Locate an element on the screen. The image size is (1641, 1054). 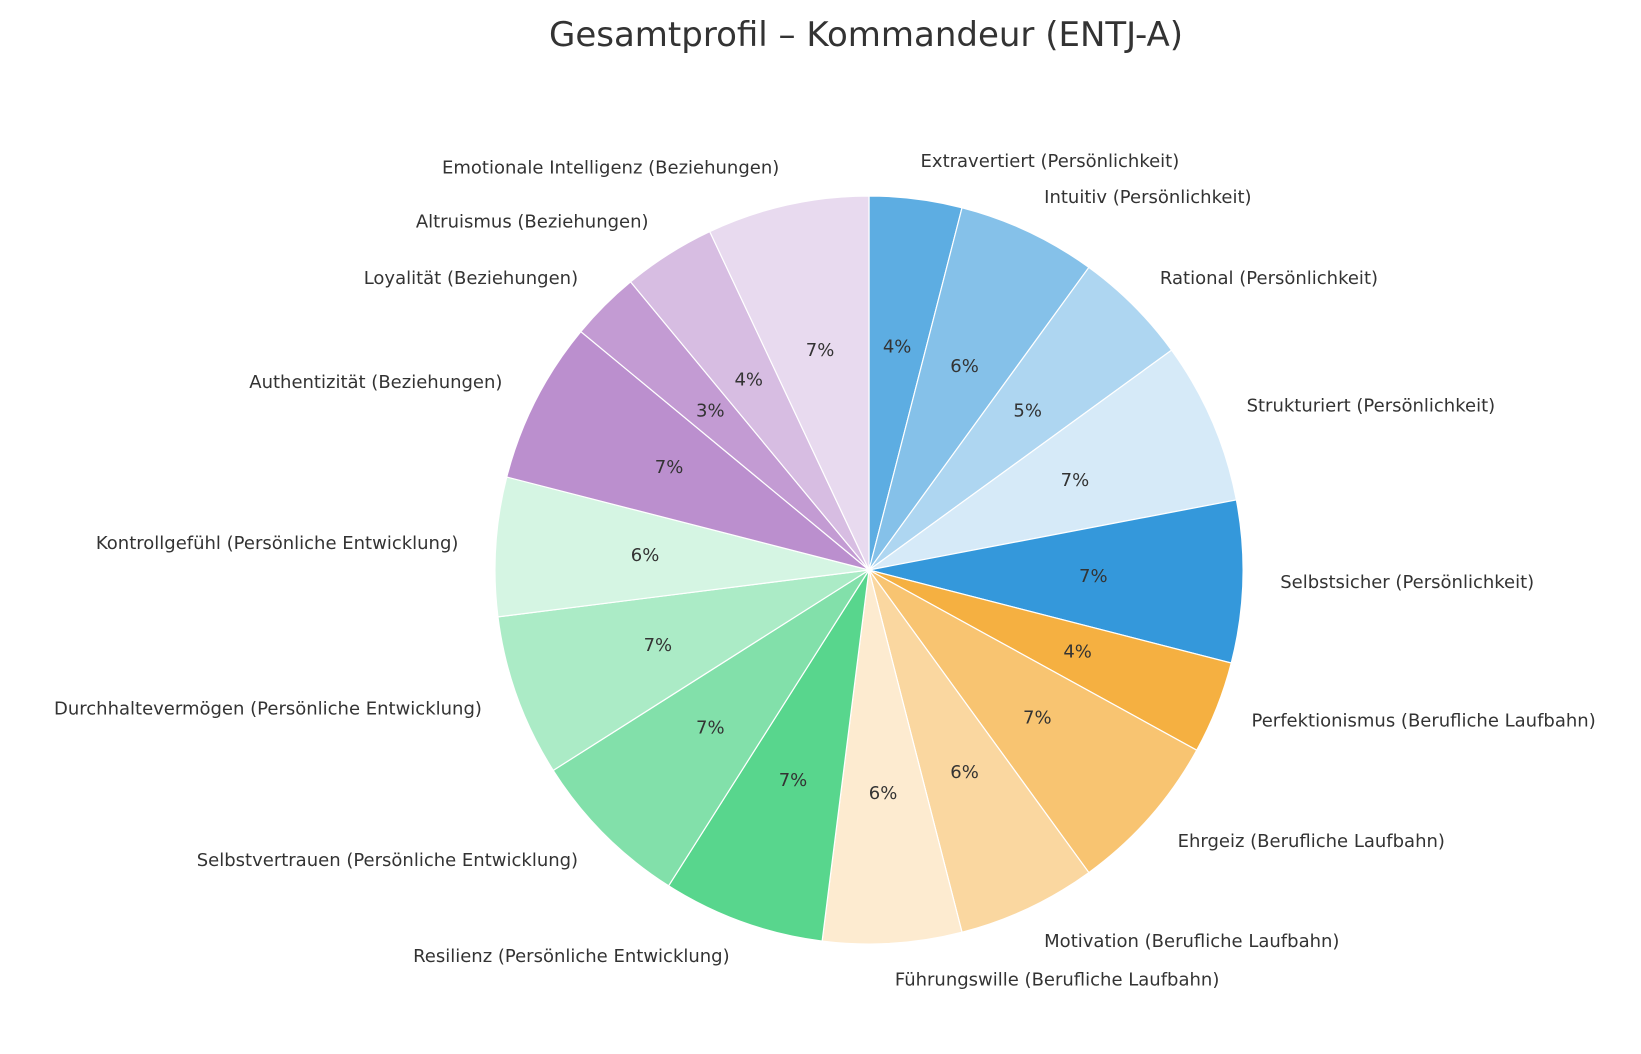
slice-category-label: Strukturiert (Persönlichkeit) is located at coordinates (1371, 406).